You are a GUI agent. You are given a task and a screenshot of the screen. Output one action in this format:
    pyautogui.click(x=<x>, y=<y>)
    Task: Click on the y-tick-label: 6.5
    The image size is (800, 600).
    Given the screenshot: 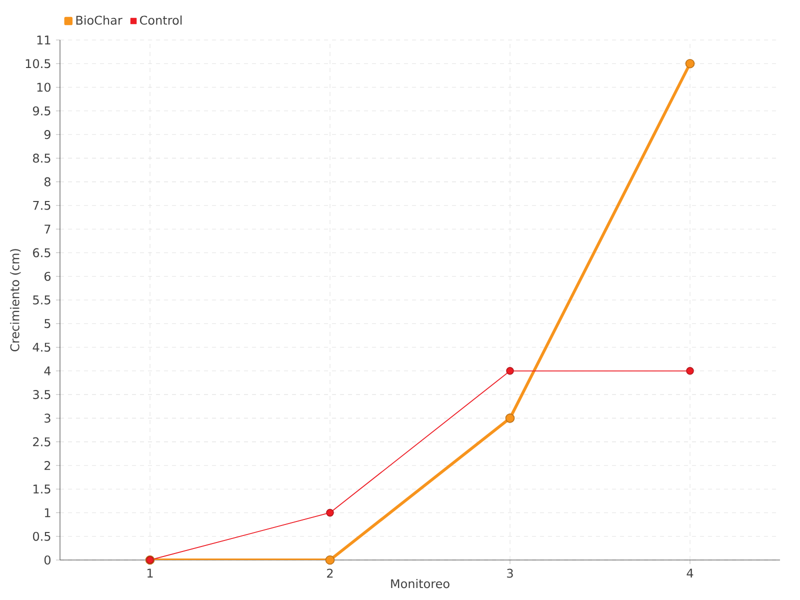 What is the action you would take?
    pyautogui.click(x=41, y=253)
    